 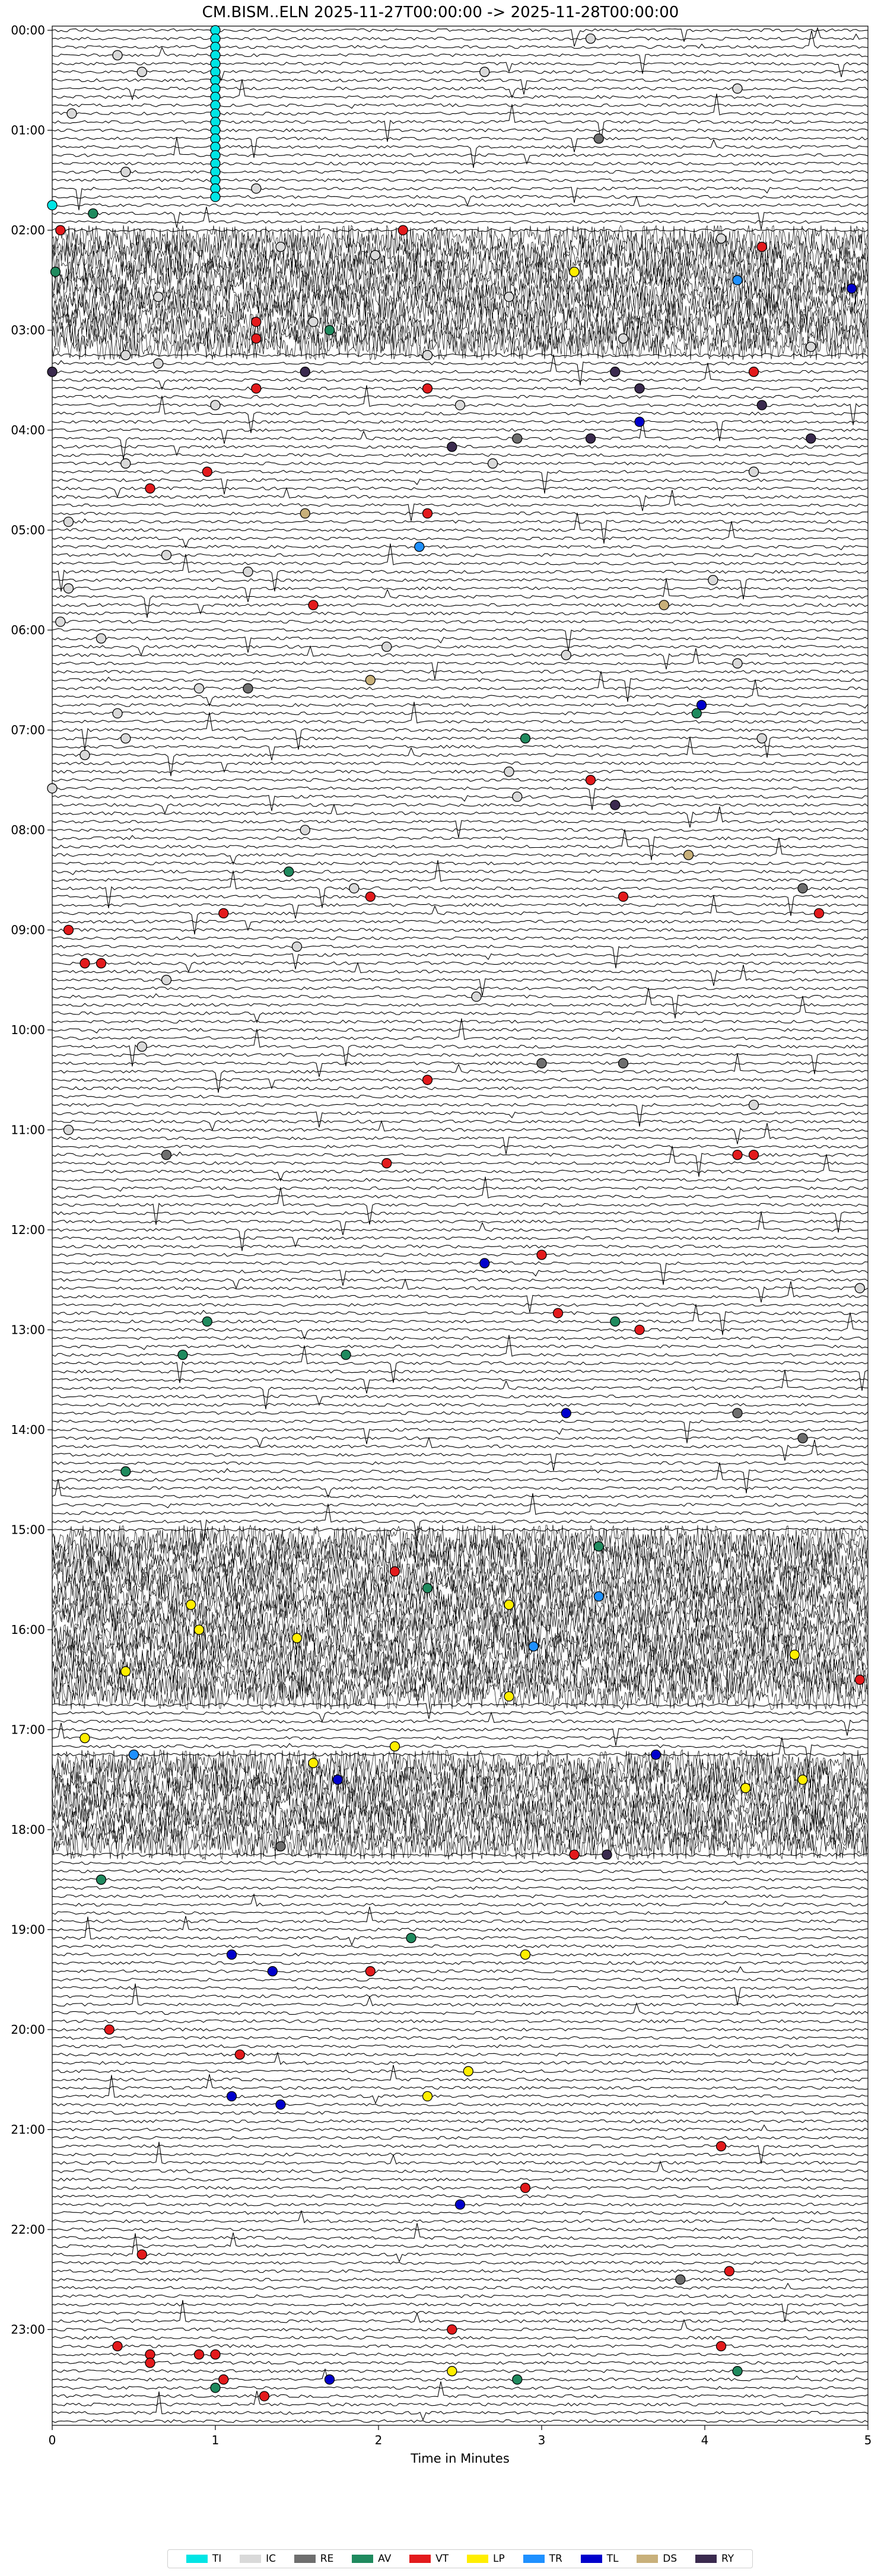 What do you see at coordinates (599, 2559) in the screenshot?
I see `legend-item: TL` at bounding box center [599, 2559].